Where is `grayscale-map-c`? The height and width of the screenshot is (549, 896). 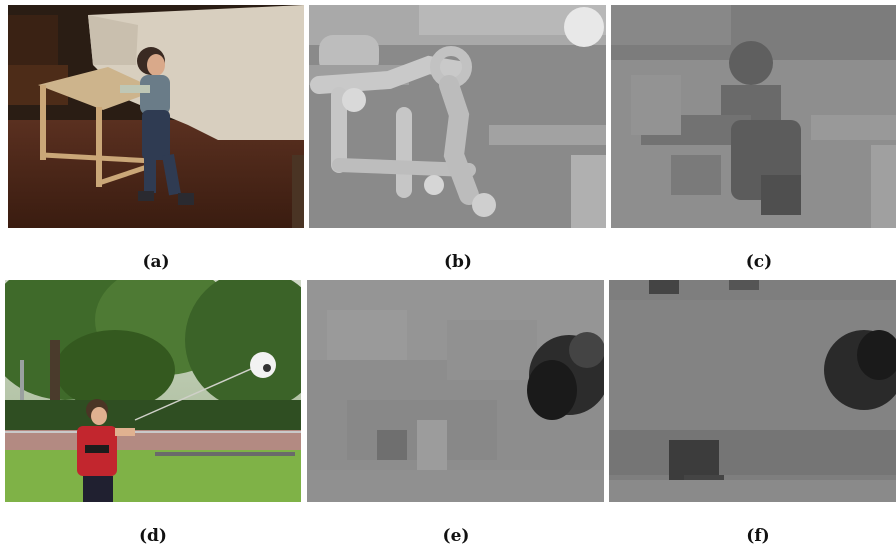 grayscale-map-c is located at coordinates (753, 116).